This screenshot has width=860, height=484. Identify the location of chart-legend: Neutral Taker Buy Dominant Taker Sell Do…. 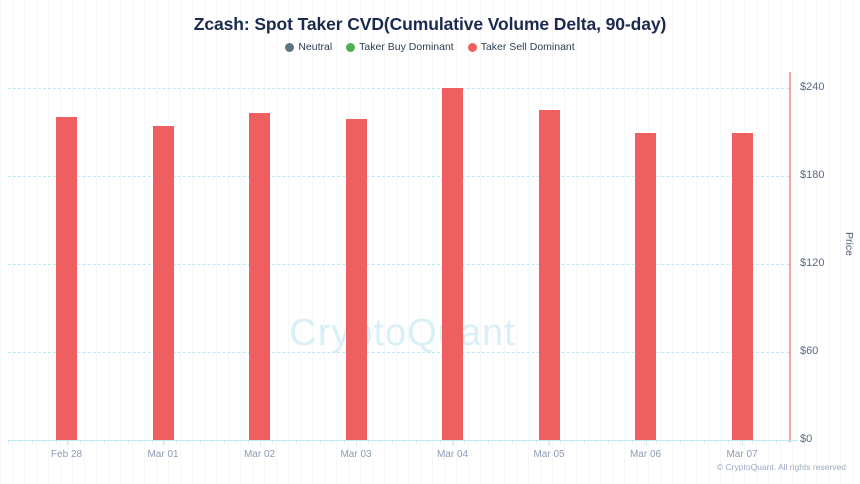
(430, 47).